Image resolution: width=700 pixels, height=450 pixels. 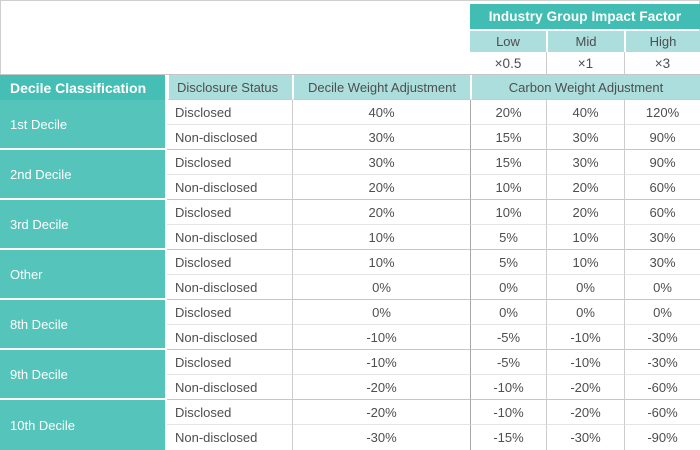 I want to click on header-disclosure-status: Disclosure Status, so click(x=229, y=87).